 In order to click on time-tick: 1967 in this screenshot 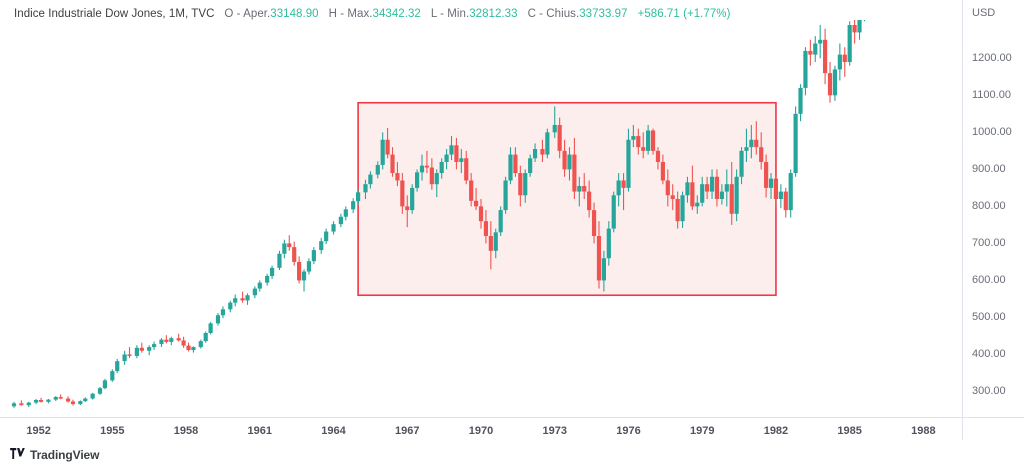, I will do `click(407, 431)`.